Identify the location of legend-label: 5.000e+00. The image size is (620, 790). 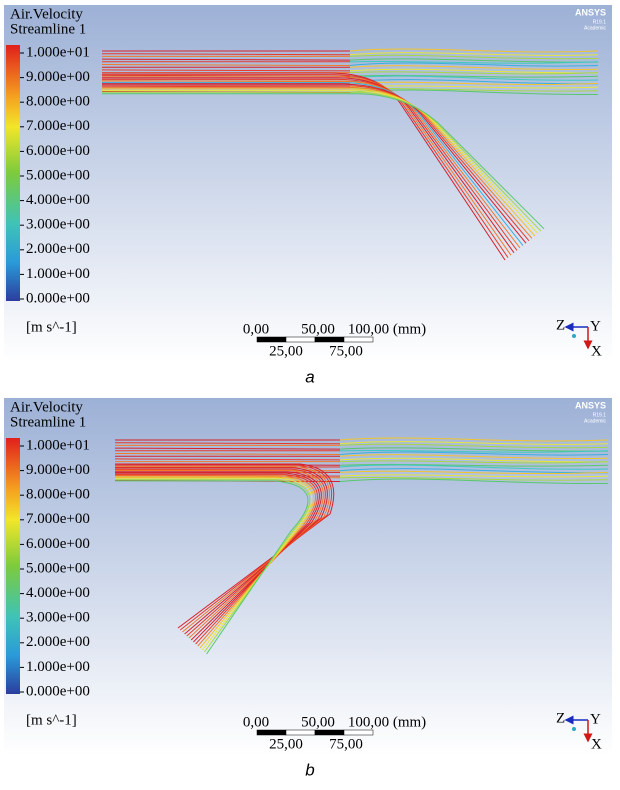
(58, 568).